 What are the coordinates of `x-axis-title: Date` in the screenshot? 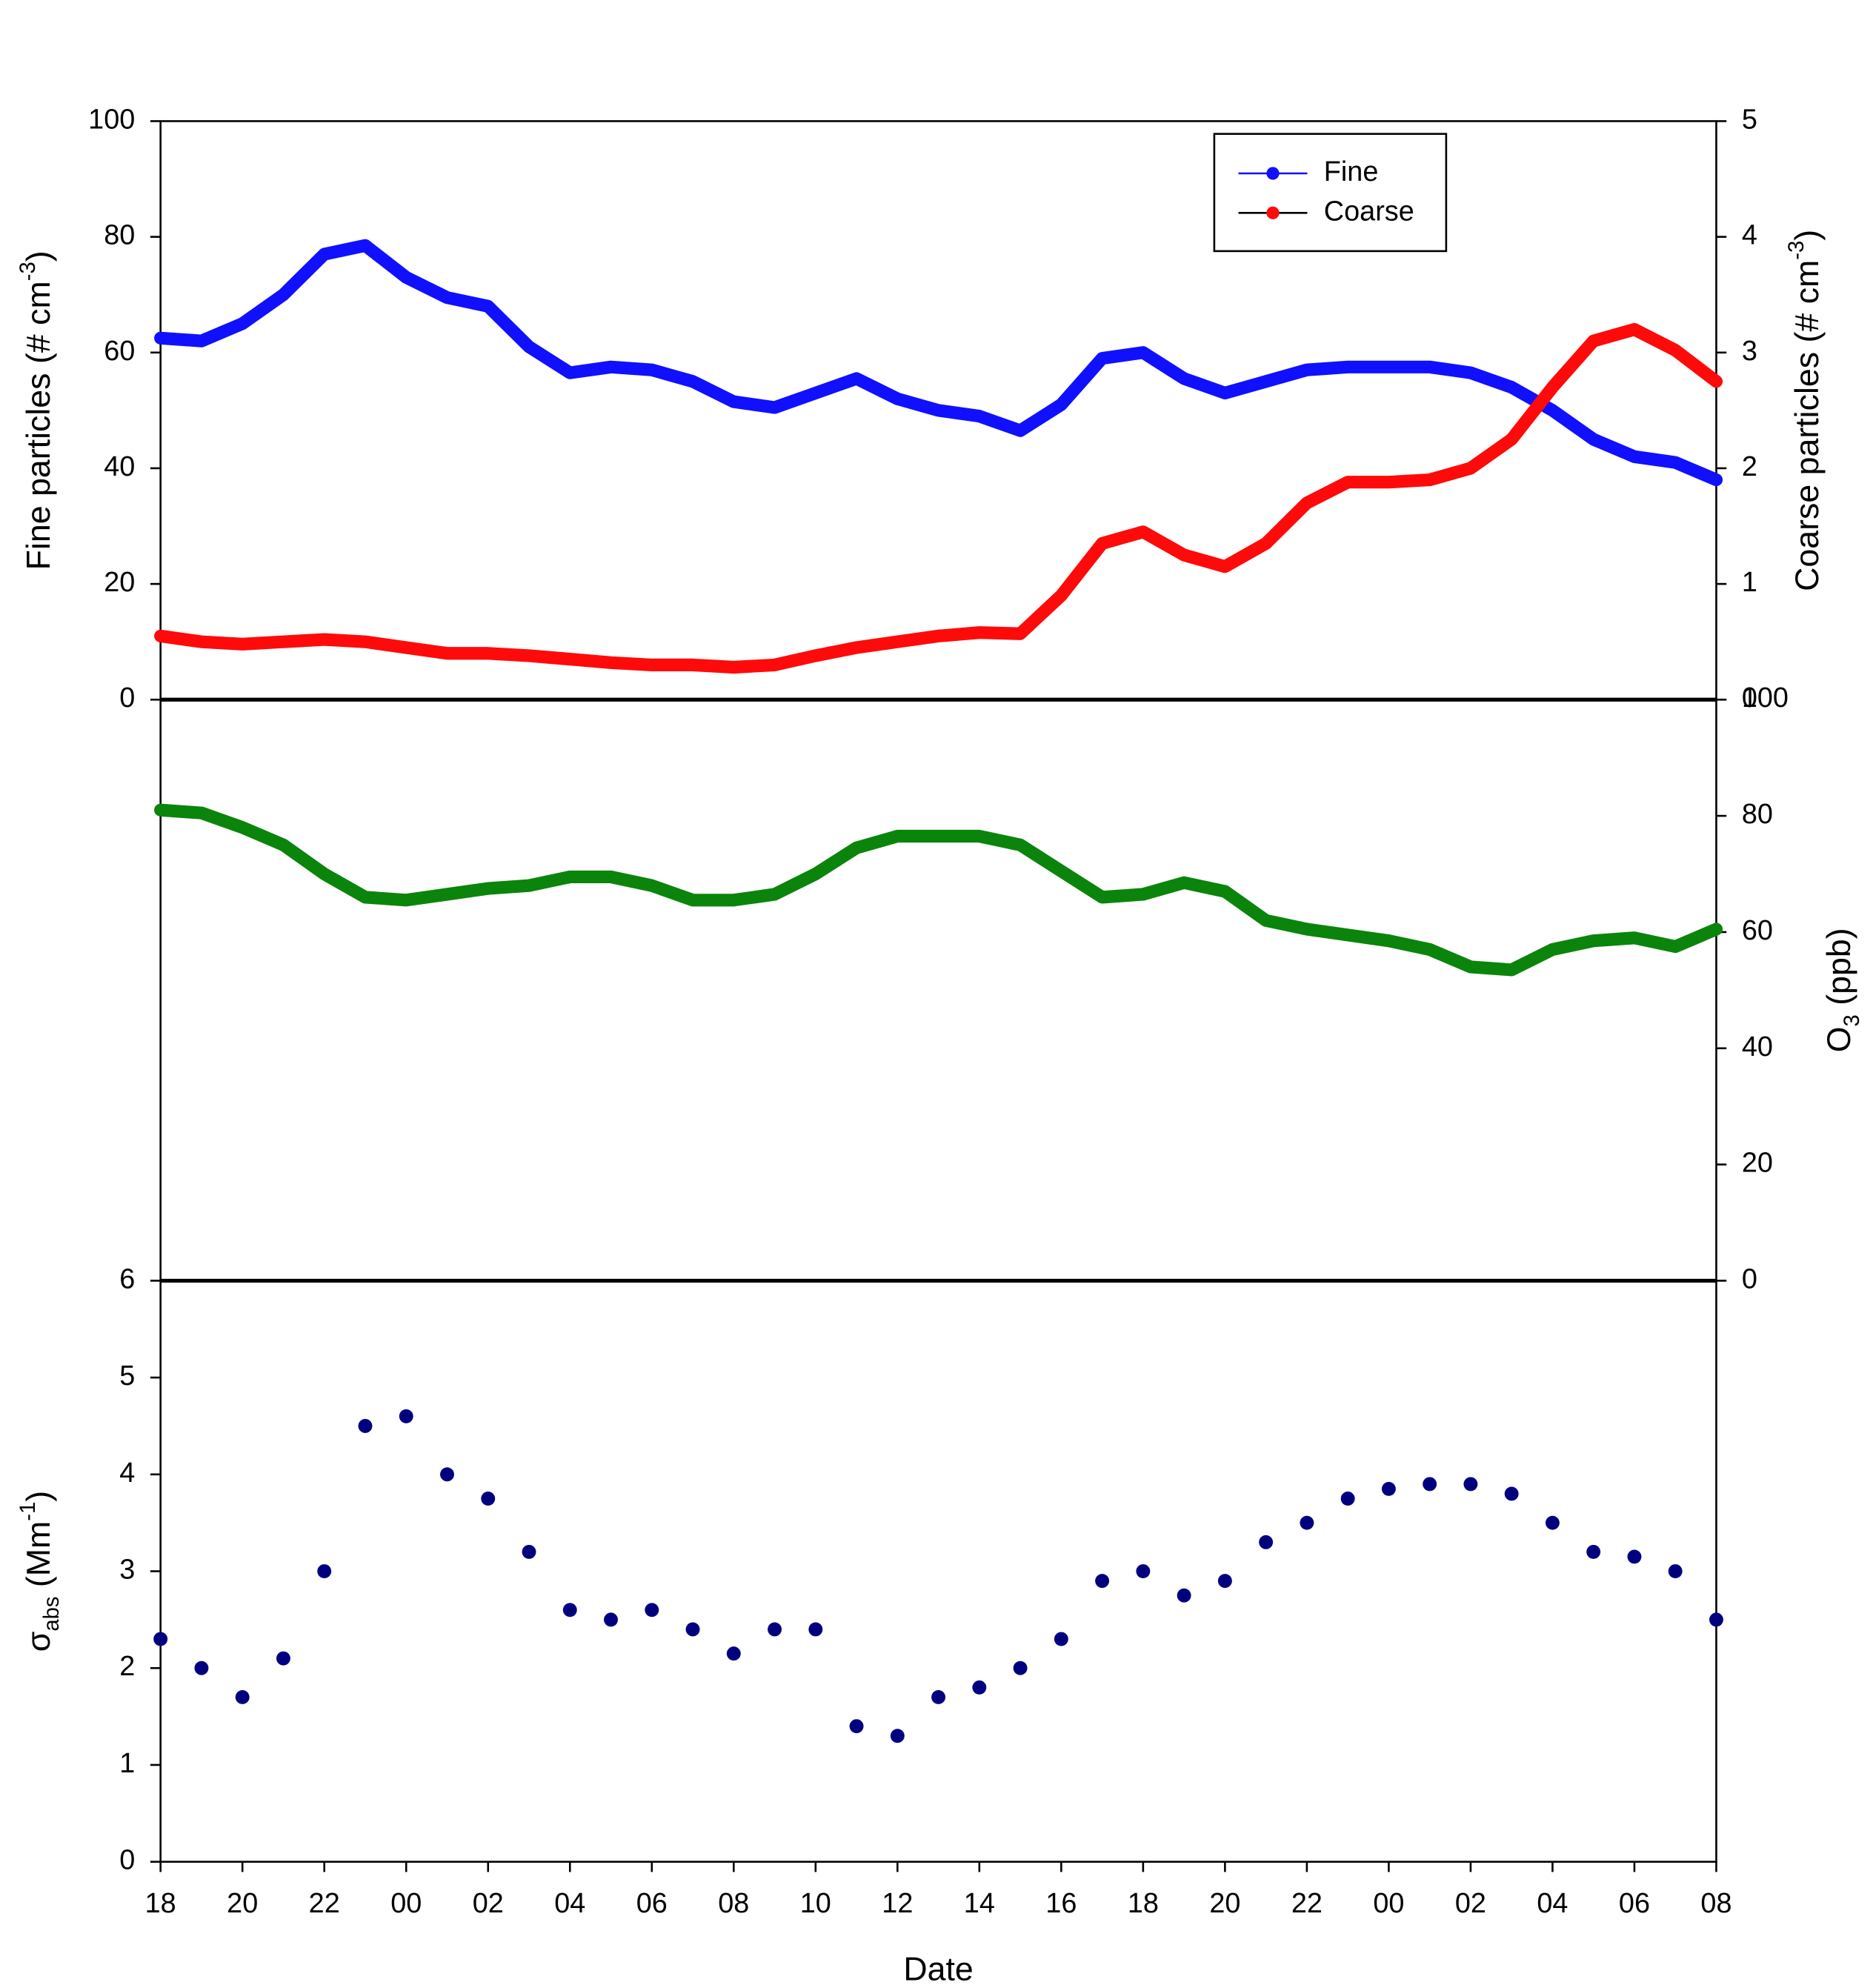 It's located at (938, 1969).